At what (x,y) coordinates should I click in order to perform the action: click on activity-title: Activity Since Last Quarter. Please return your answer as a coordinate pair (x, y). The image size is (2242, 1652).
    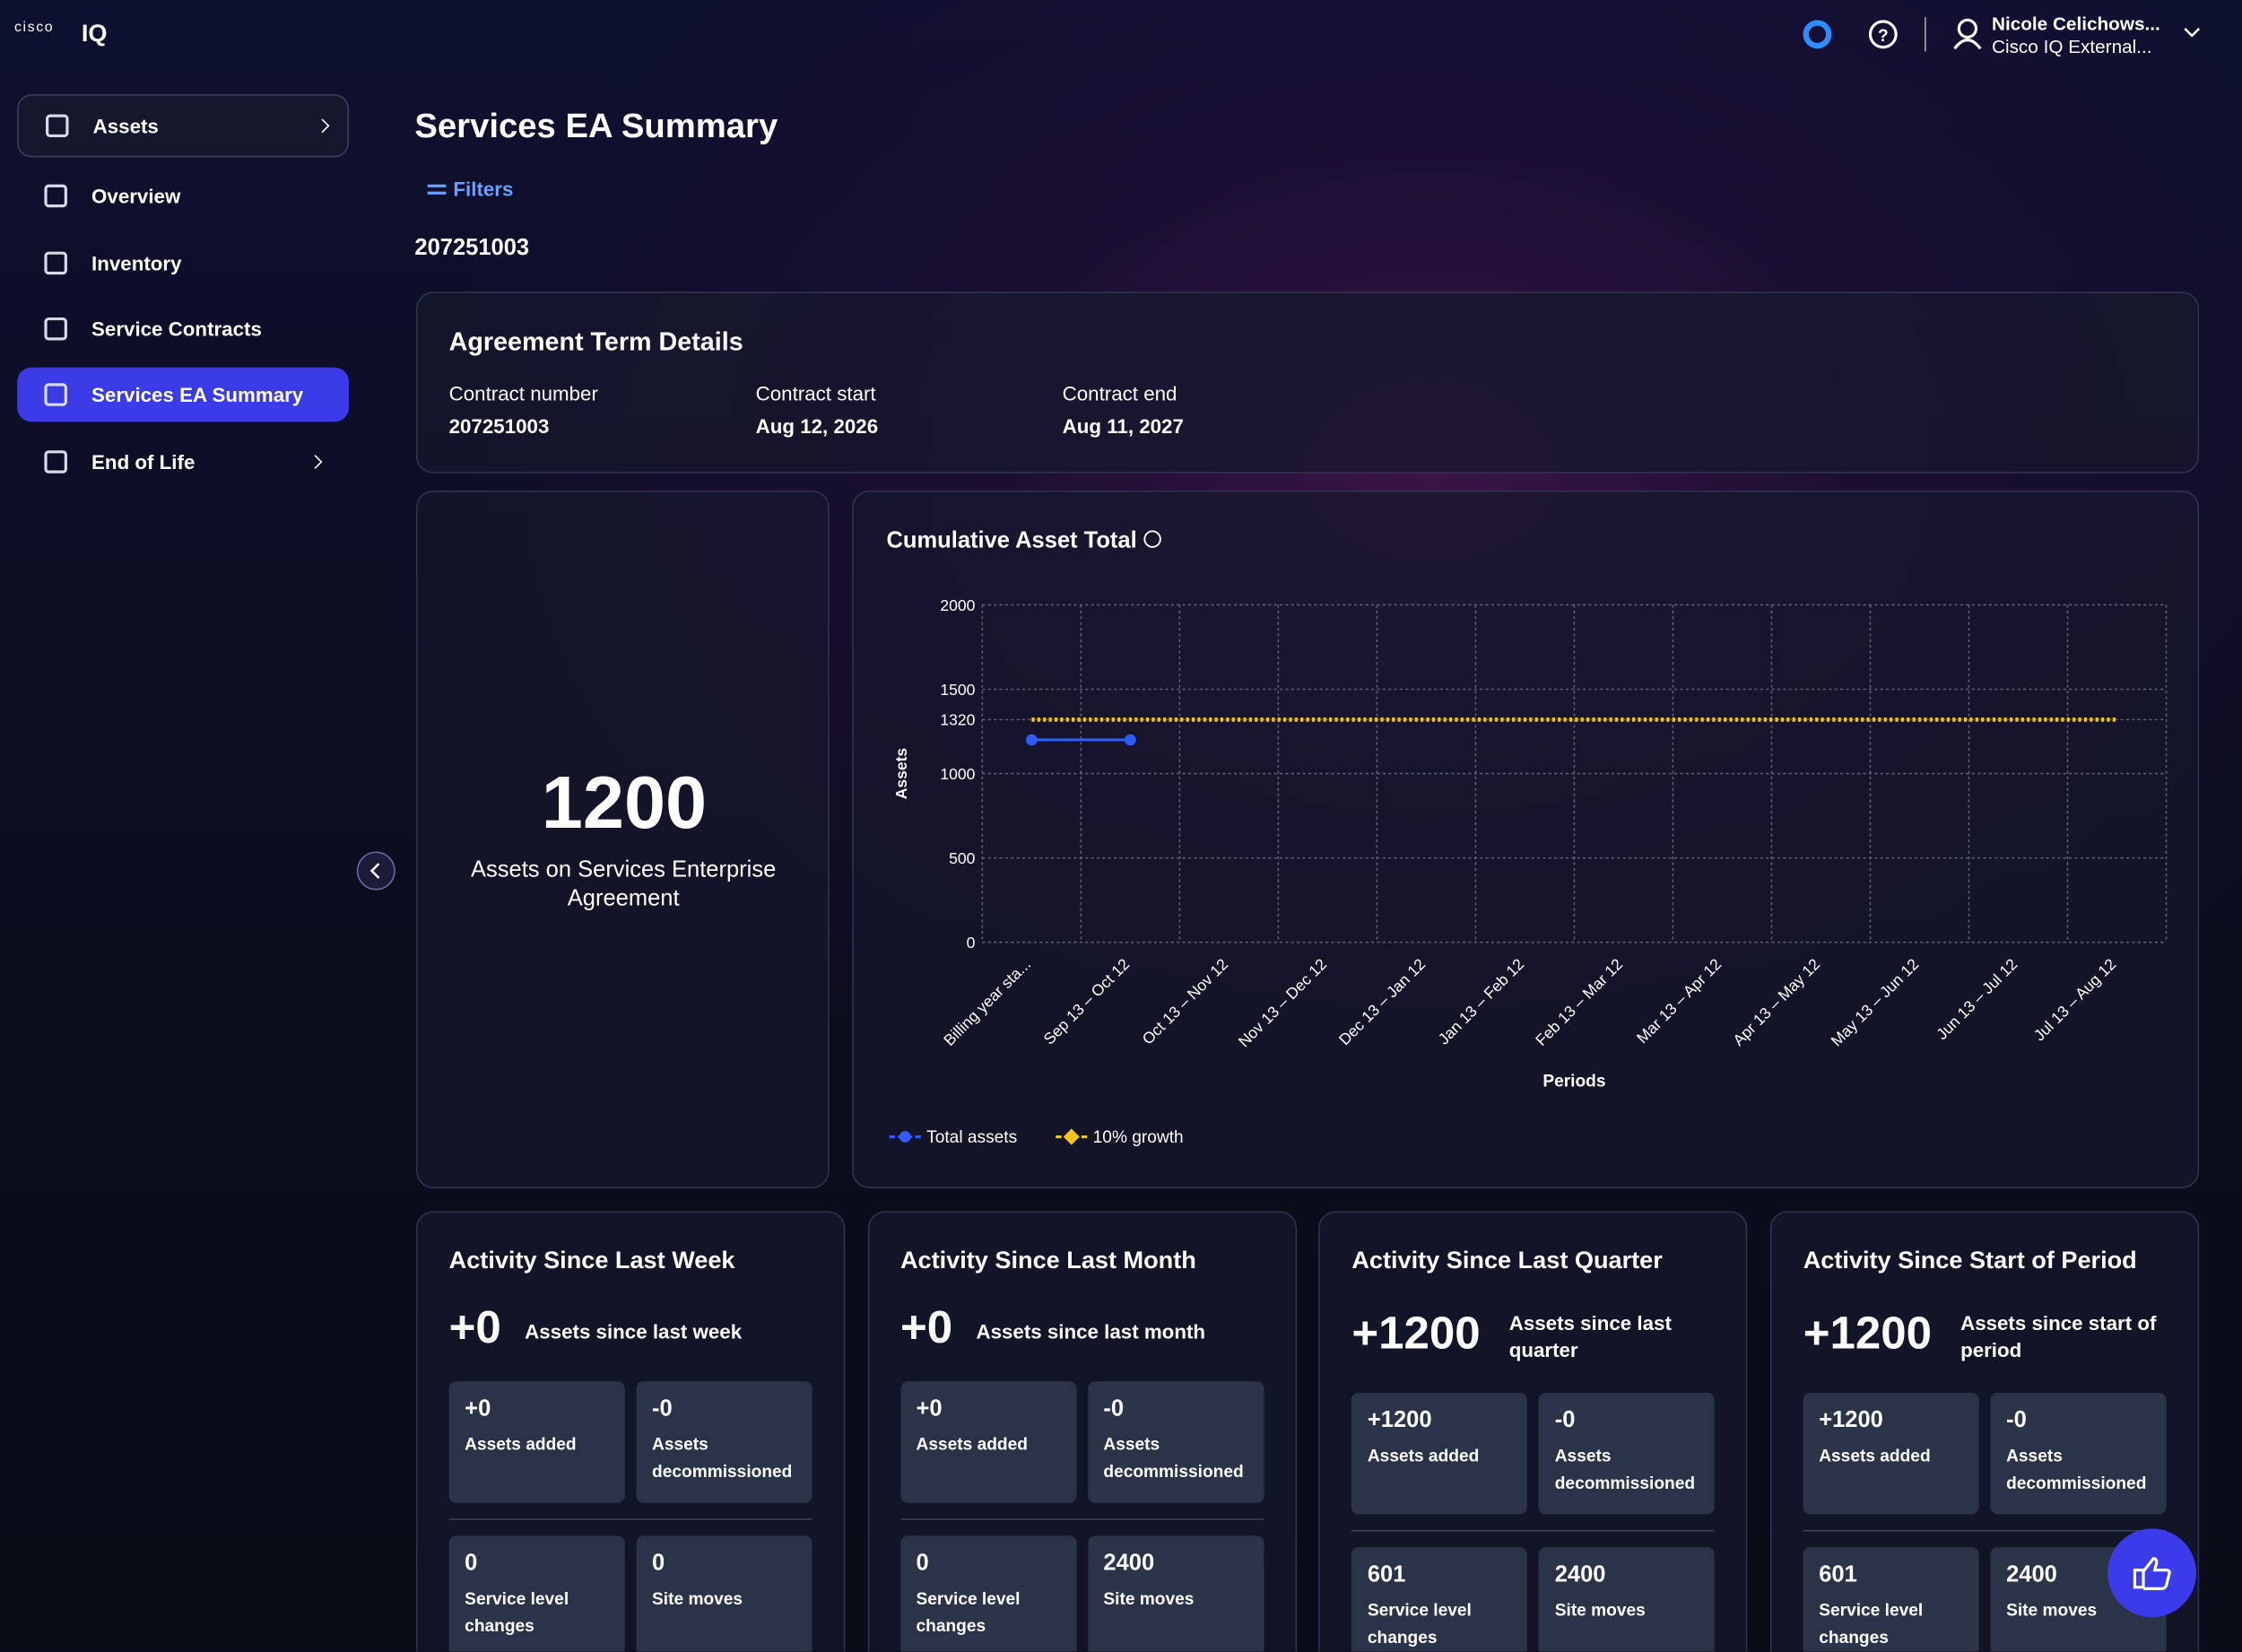
    Looking at the image, I should click on (1507, 1260).